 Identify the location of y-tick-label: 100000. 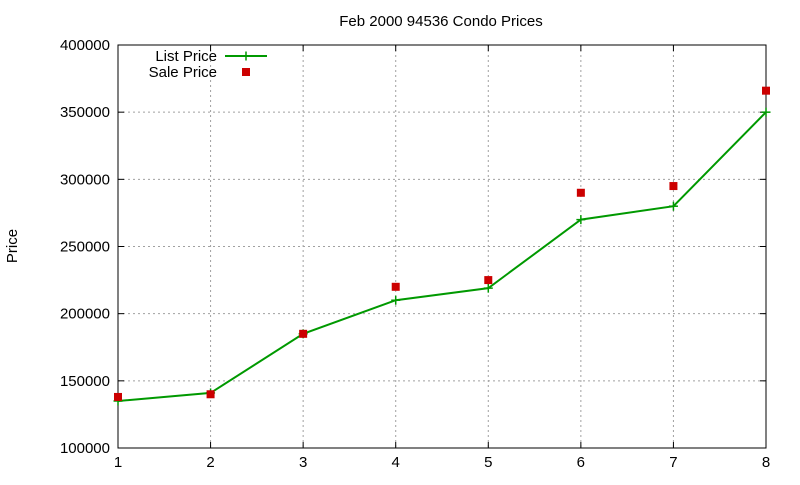
(85, 448).